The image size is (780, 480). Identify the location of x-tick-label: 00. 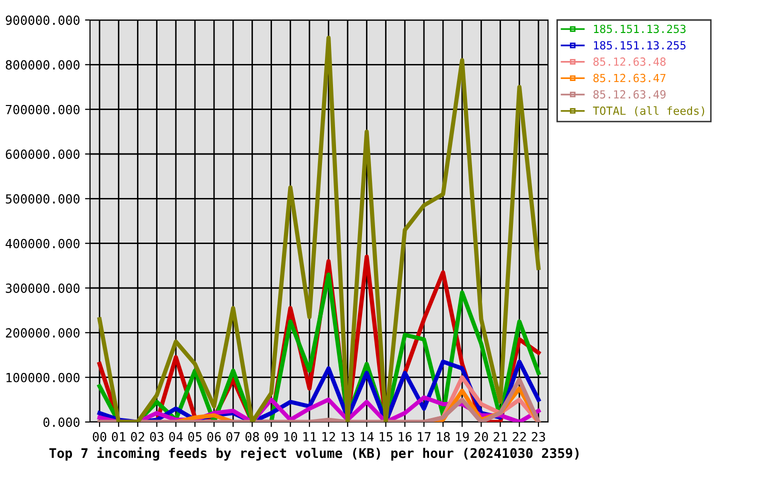
(99, 437).